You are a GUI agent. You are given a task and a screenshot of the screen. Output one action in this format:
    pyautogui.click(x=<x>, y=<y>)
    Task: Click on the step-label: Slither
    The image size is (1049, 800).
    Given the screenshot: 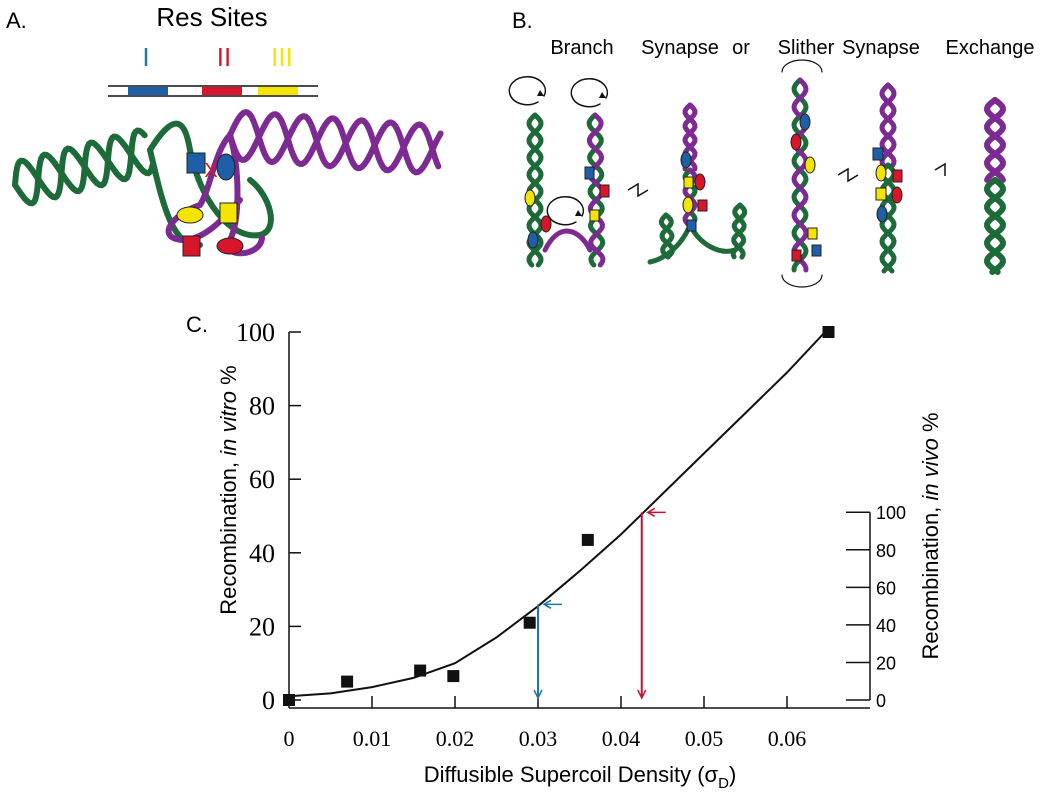 What is the action you would take?
    pyautogui.click(x=806, y=48)
    